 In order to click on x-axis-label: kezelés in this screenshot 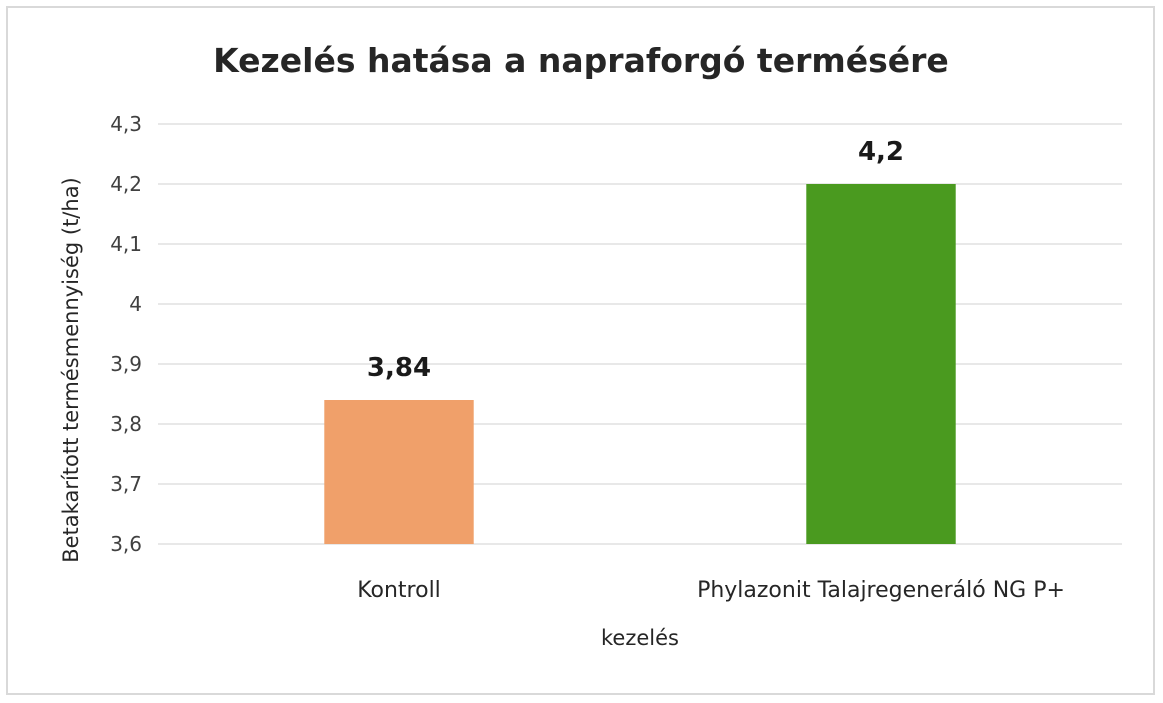, I will do `click(640, 638)`.